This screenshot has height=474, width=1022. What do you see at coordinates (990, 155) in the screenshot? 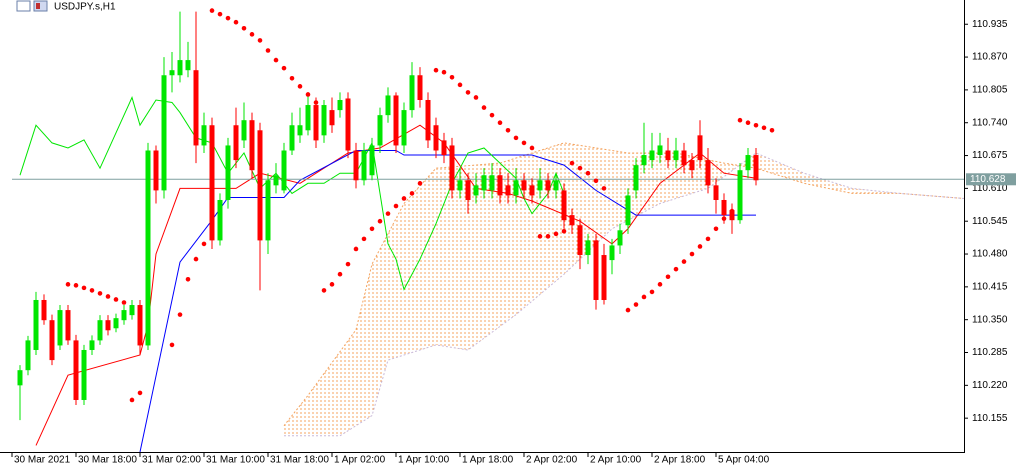
I see `y-tick-label: 110.675` at bounding box center [990, 155].